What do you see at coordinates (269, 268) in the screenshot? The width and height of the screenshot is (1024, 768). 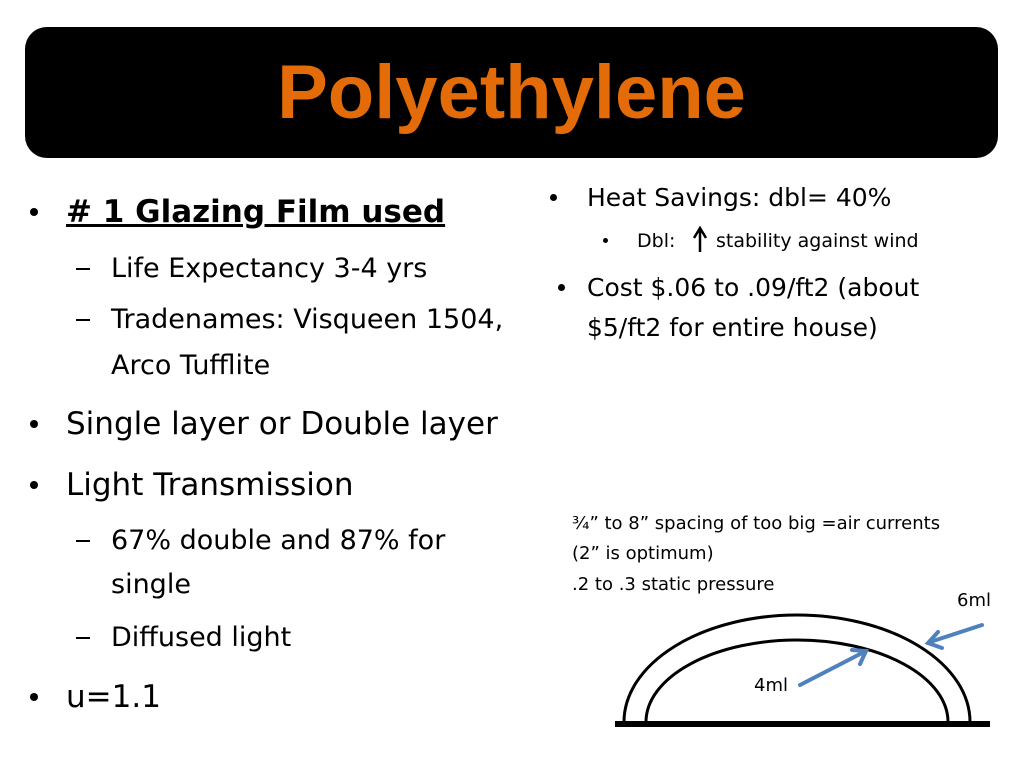 I see `sub-bullet-text: Life Expectancy 3-4 yrs` at bounding box center [269, 268].